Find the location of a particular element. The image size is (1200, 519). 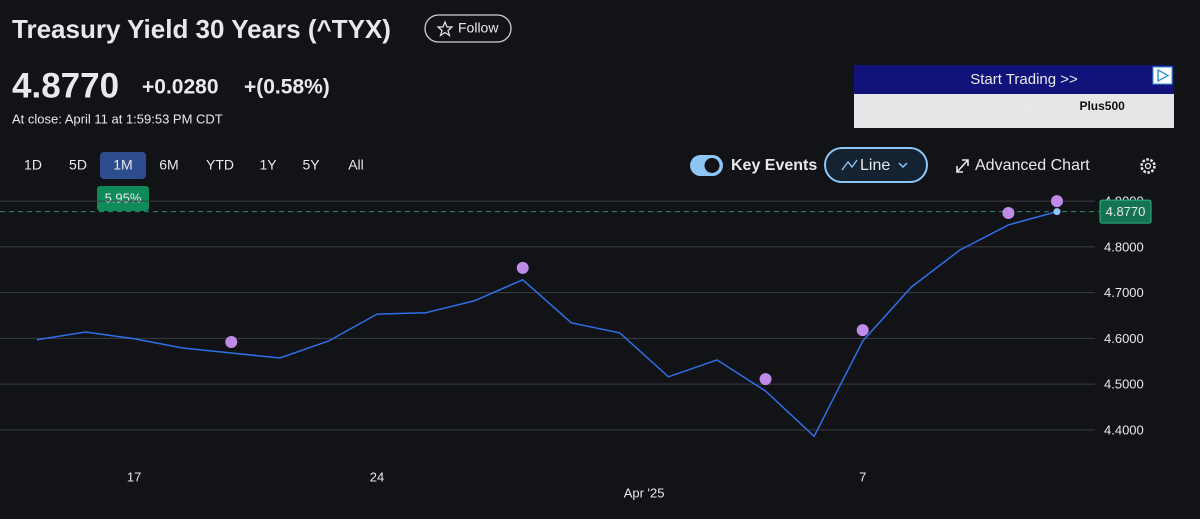

range-change: 5.95% is located at coordinates (123, 197).